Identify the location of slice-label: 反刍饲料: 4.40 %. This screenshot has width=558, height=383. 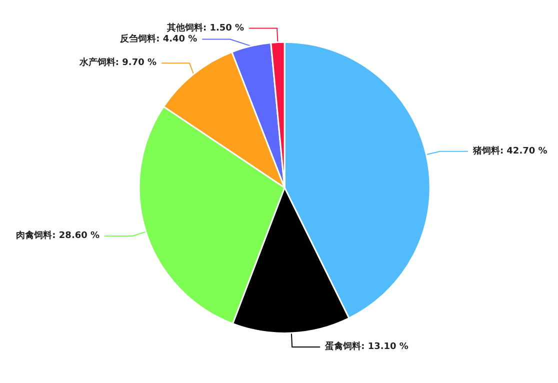
(158, 38).